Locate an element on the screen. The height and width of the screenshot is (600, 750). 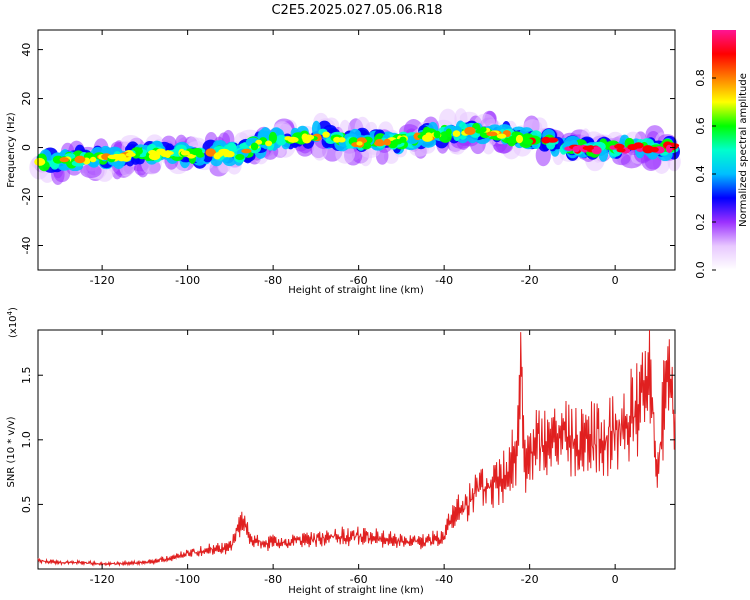
spectrogram-x-tick-label: -100 is located at coordinates (187, 280).